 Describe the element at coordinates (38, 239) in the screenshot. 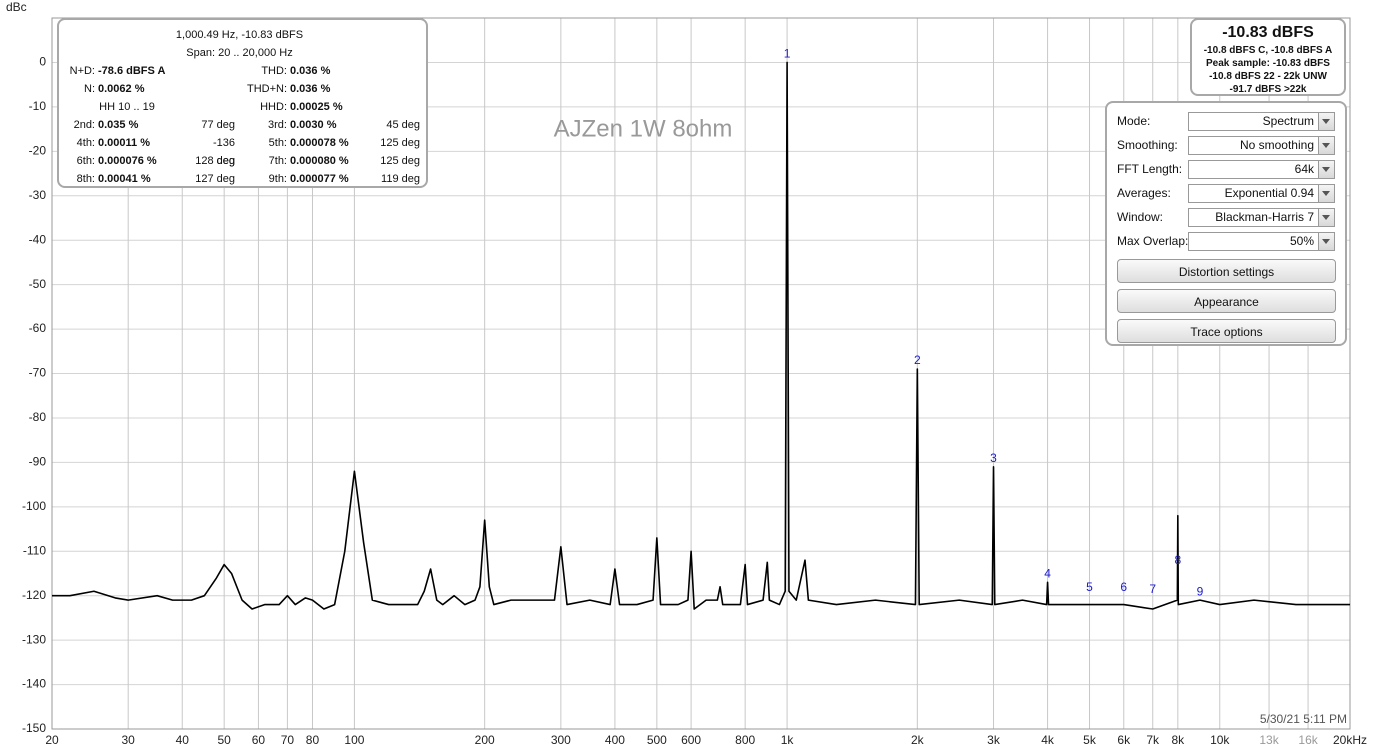

I see `y-tick-label: -40` at that location.